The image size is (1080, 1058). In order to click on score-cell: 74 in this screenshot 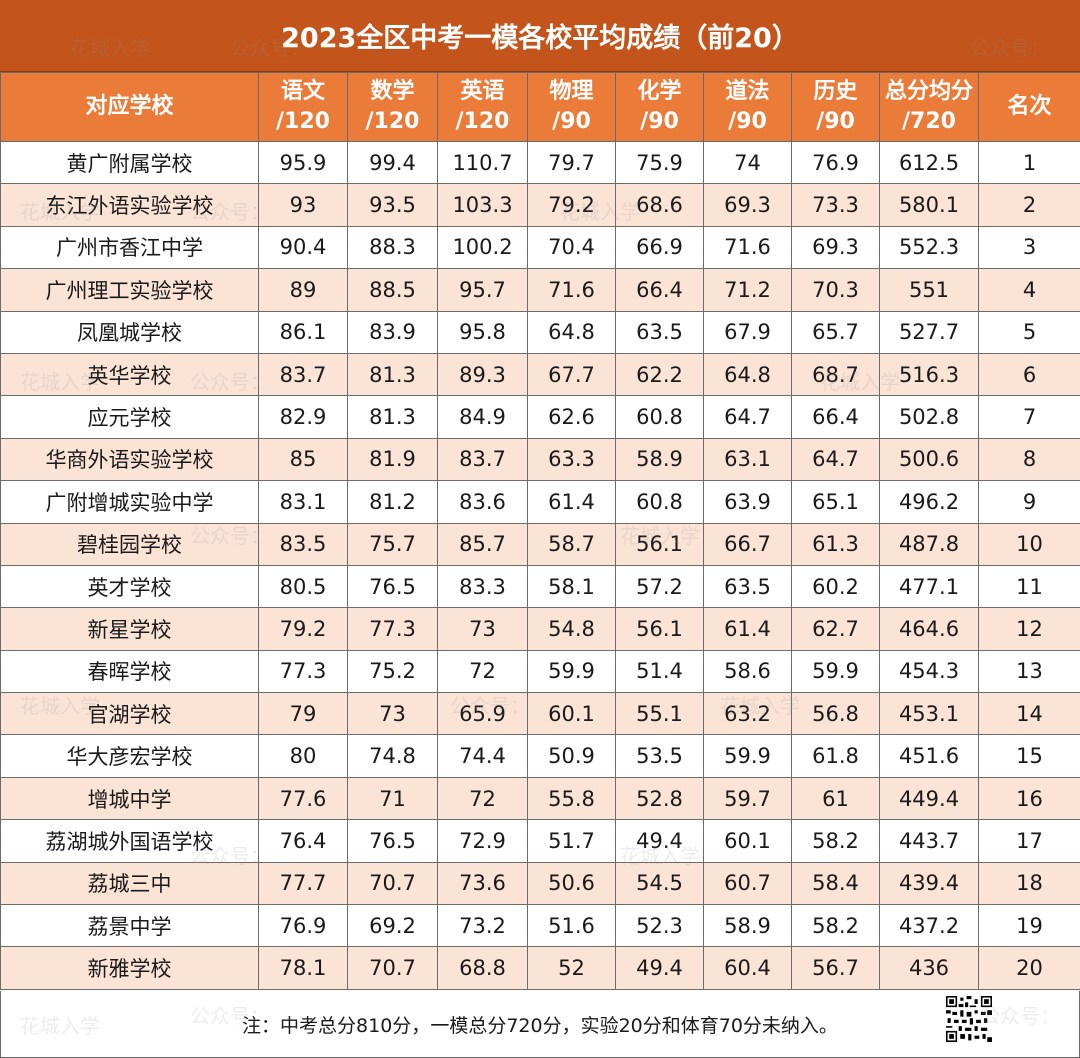, I will do `click(747, 162)`.